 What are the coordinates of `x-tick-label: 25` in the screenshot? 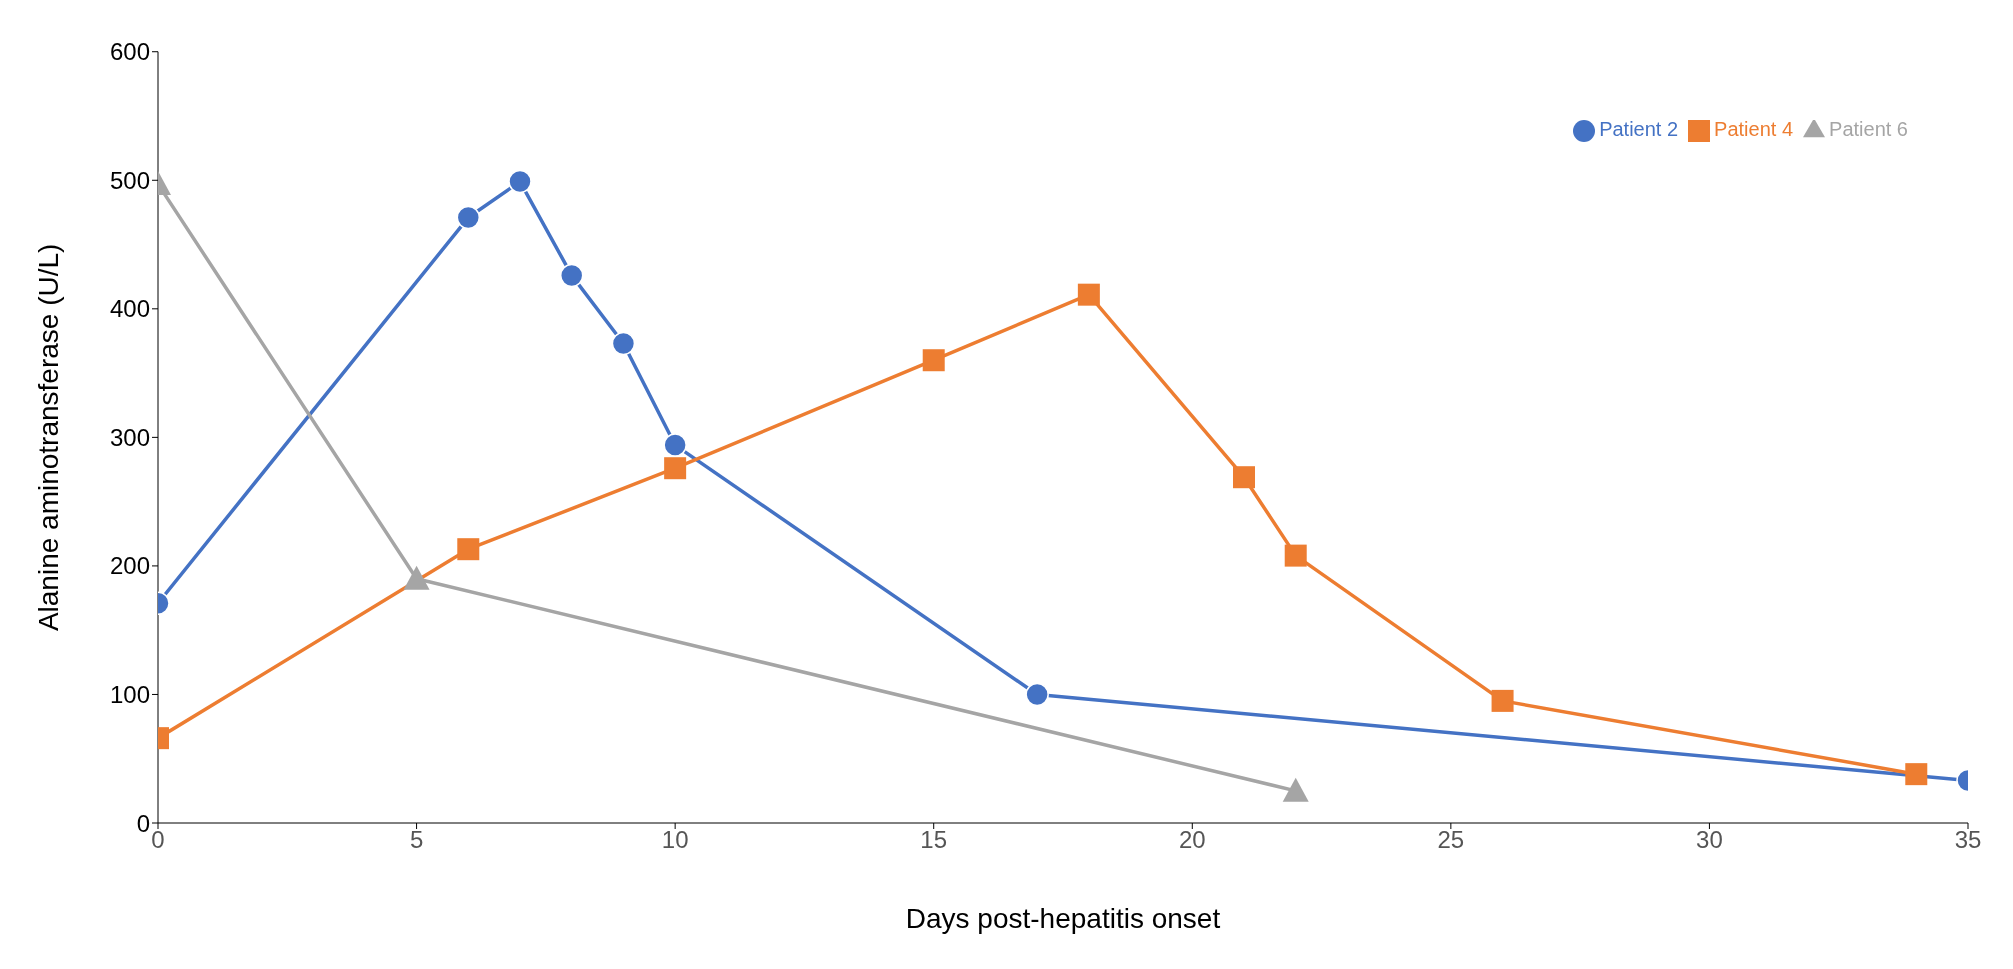 It's located at (1451, 840).